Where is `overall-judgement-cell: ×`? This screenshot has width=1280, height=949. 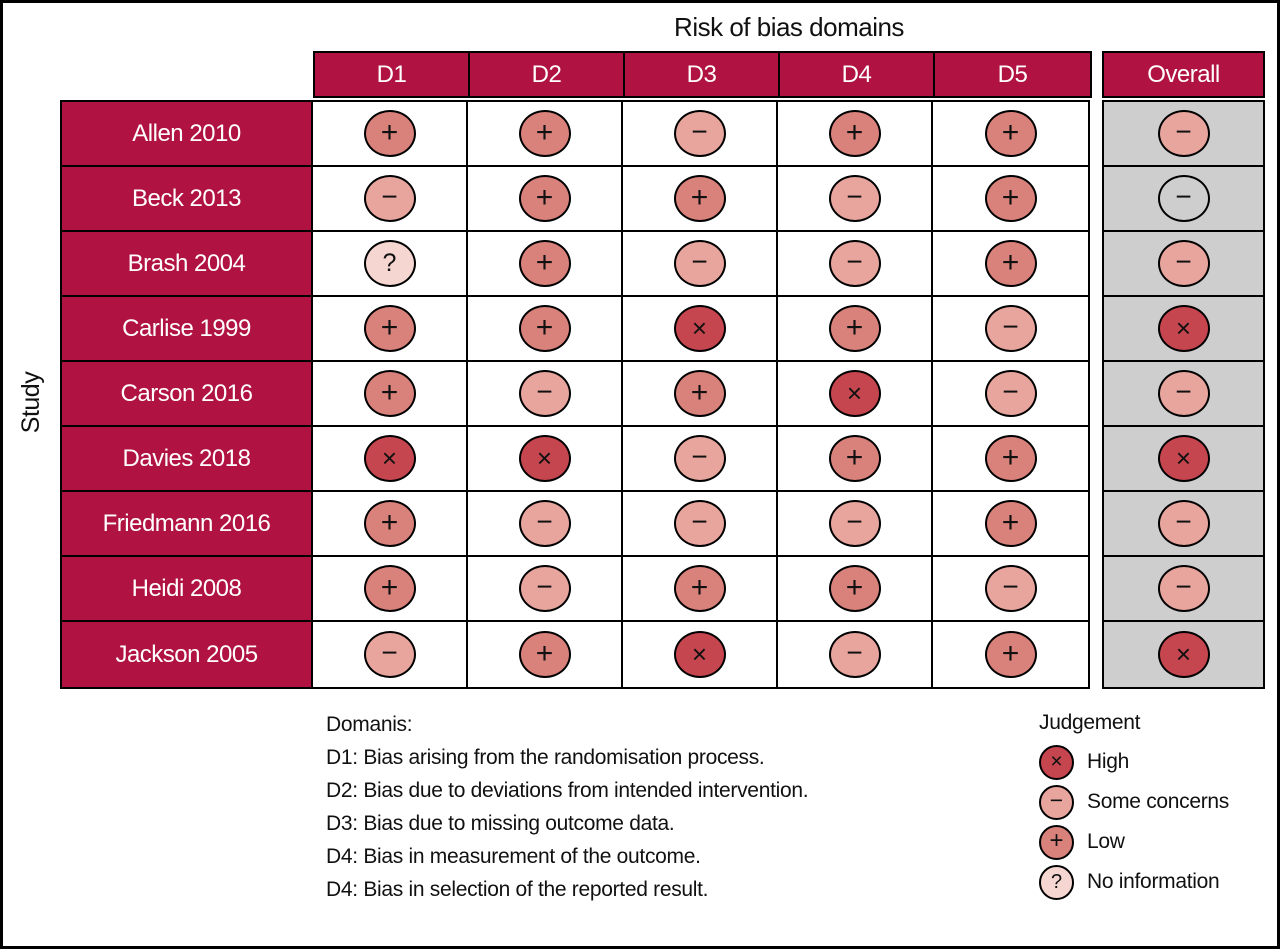 overall-judgement-cell: × is located at coordinates (1183, 459).